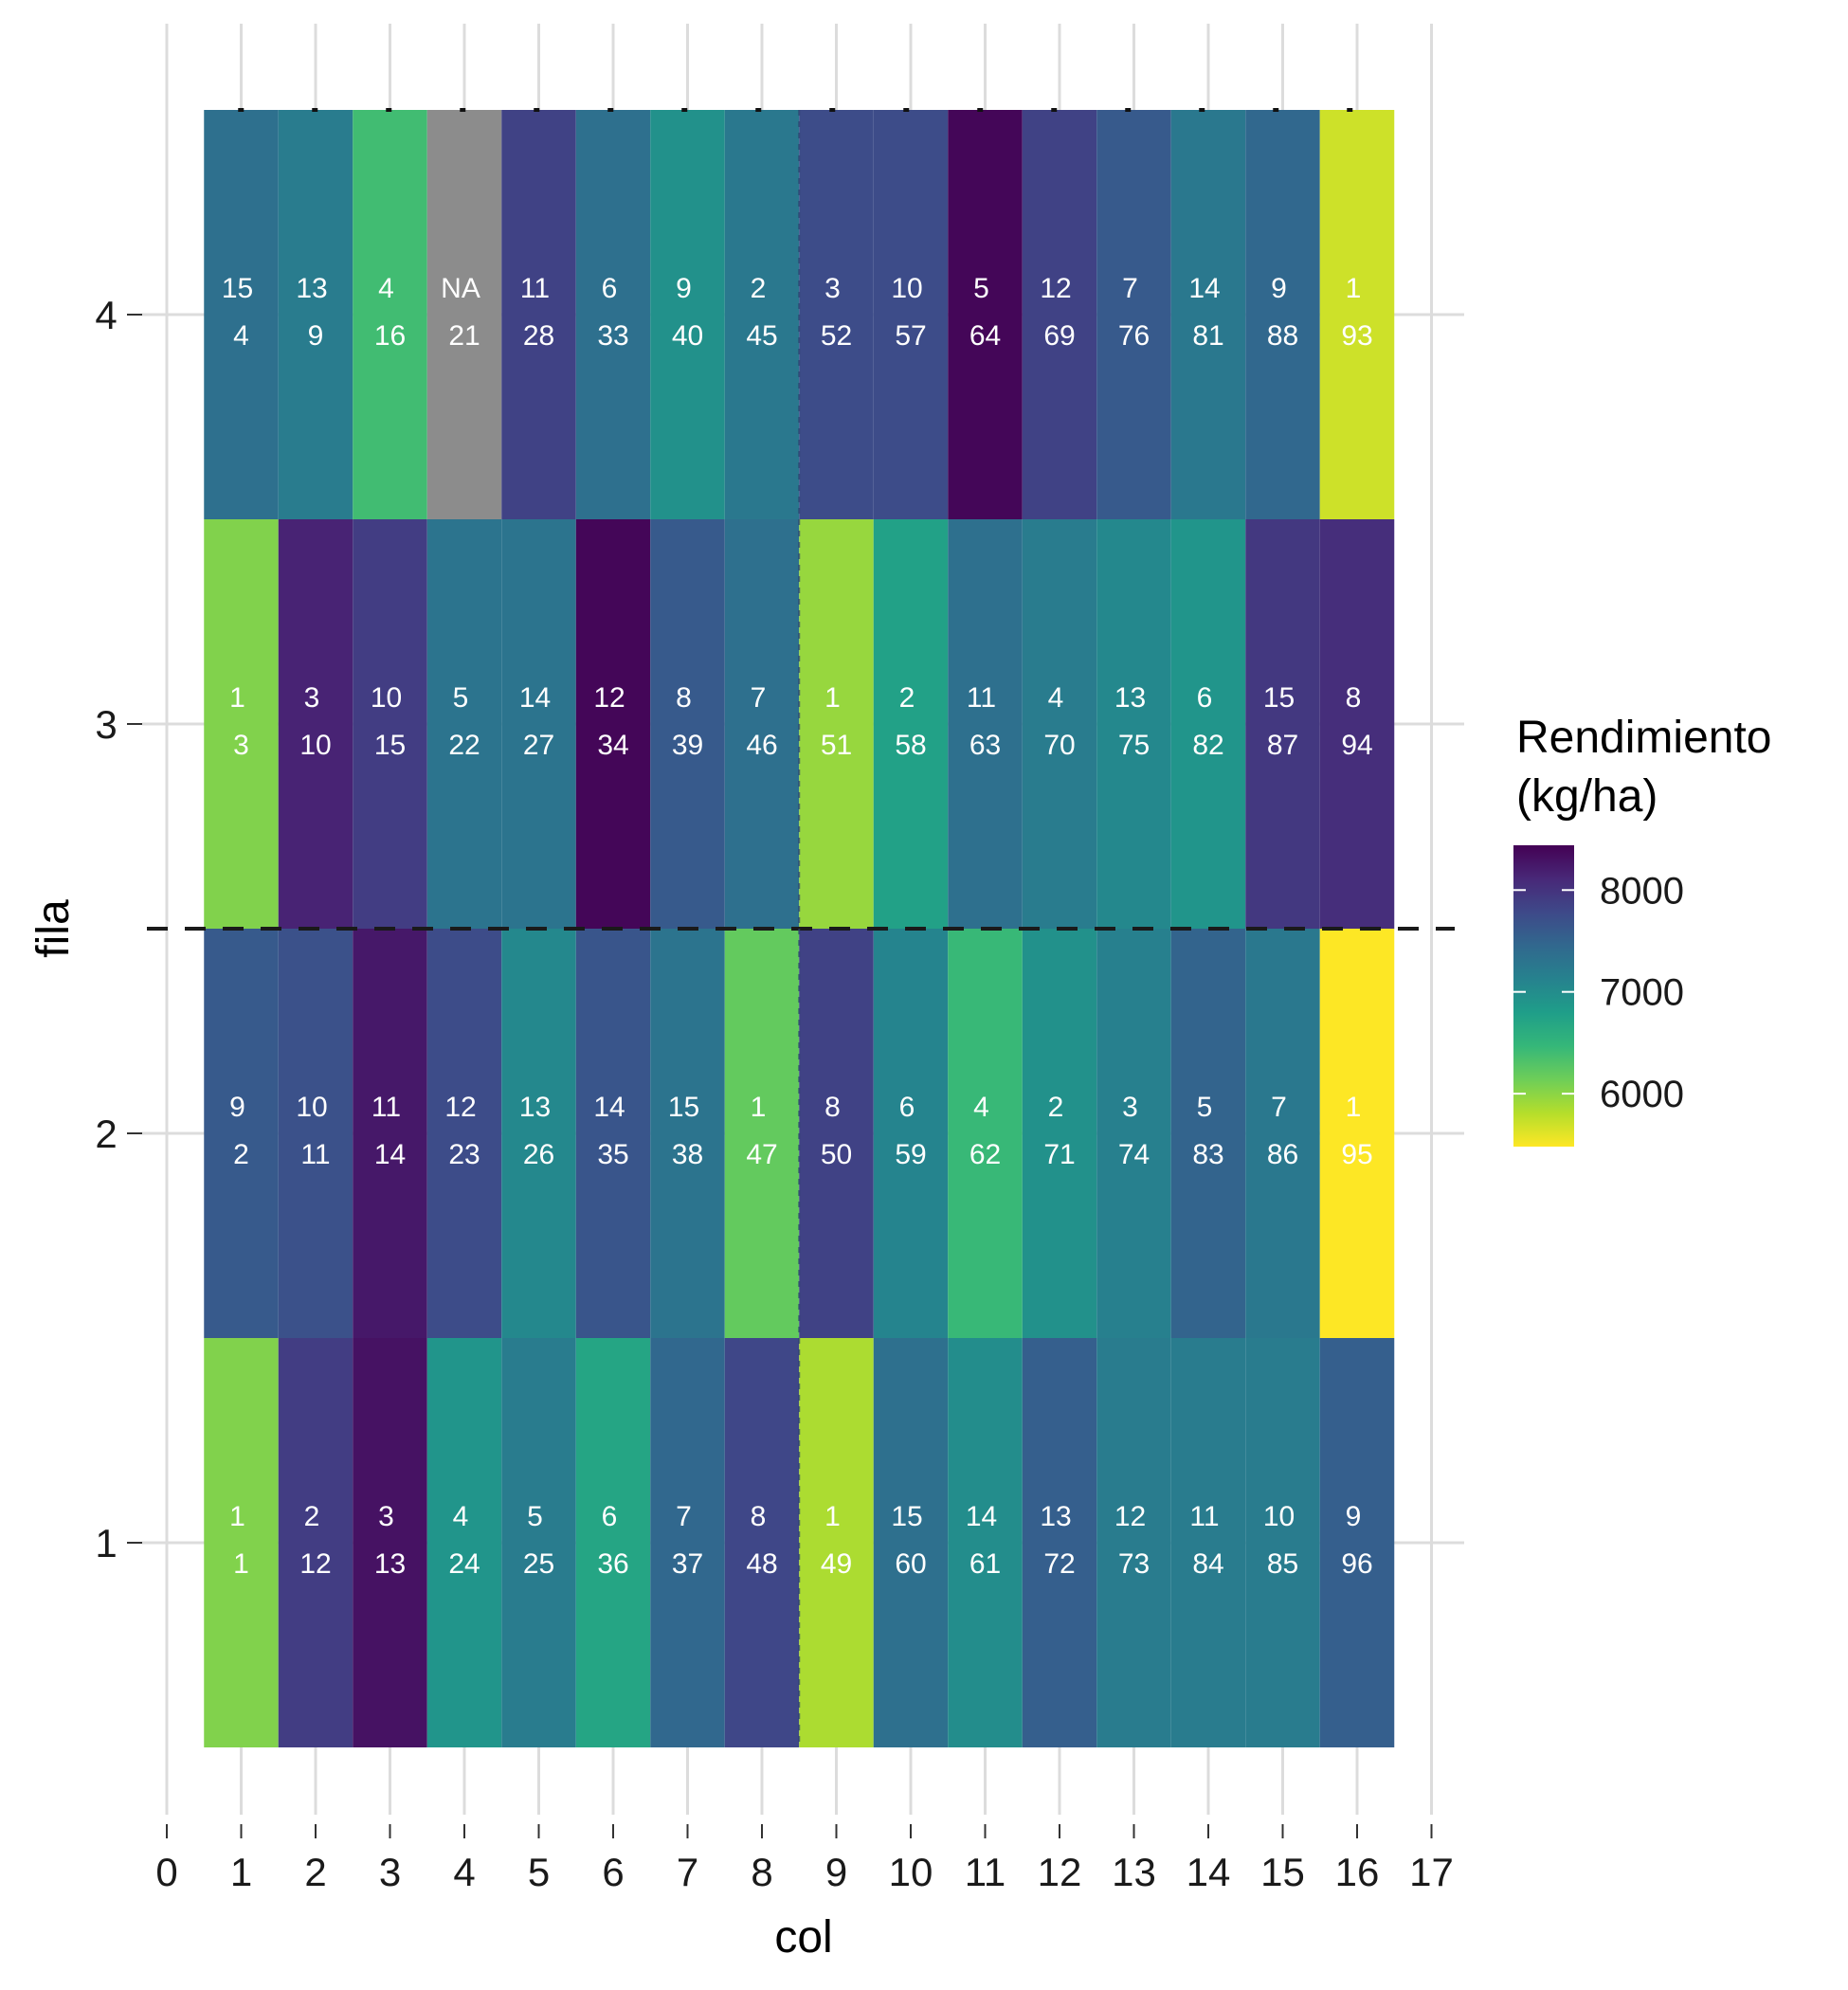 This screenshot has width=1848, height=1990. What do you see at coordinates (985, 745) in the screenshot?
I see `cell-label-bottom: 63` at bounding box center [985, 745].